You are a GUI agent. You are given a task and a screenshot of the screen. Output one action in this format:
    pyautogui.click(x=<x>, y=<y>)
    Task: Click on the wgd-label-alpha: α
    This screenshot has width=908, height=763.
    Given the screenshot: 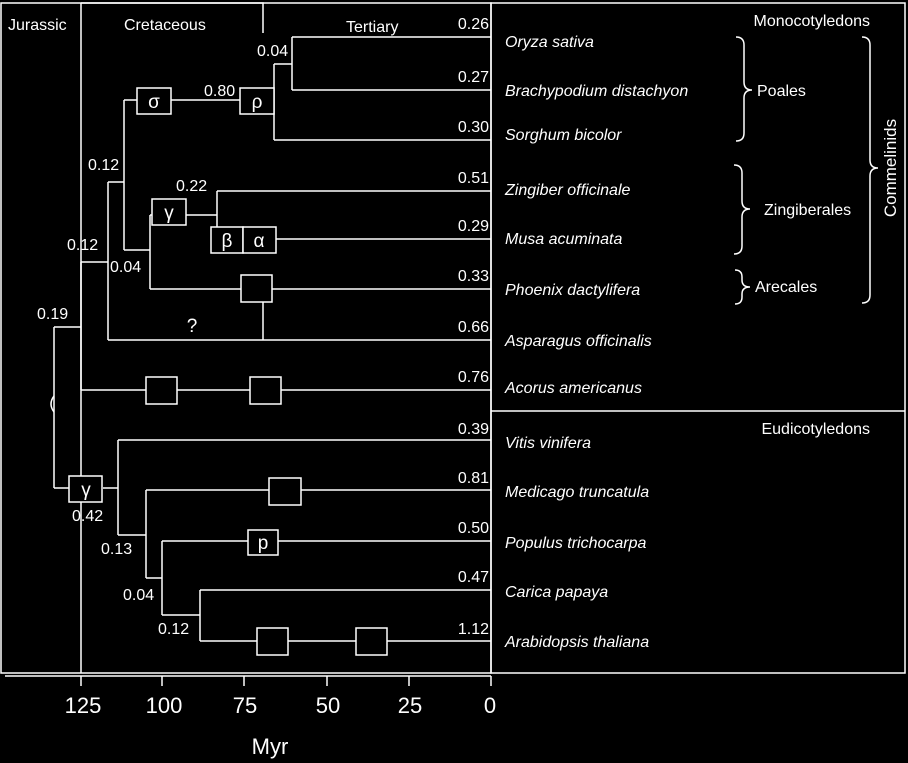 What is the action you would take?
    pyautogui.click(x=259, y=241)
    